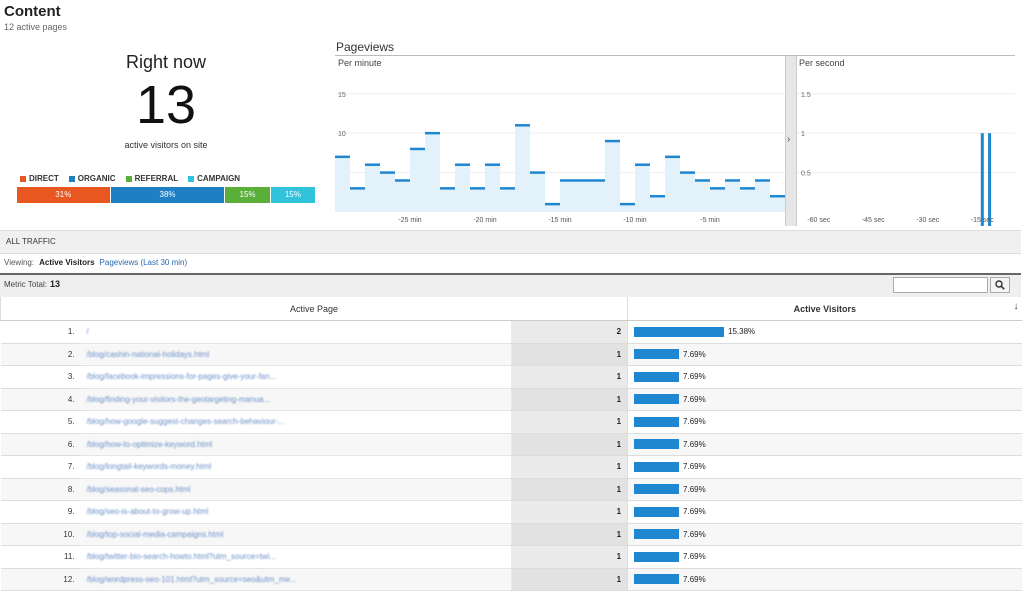  What do you see at coordinates (36, 27) in the screenshot?
I see `page-subtitle: 12 active pages` at bounding box center [36, 27].